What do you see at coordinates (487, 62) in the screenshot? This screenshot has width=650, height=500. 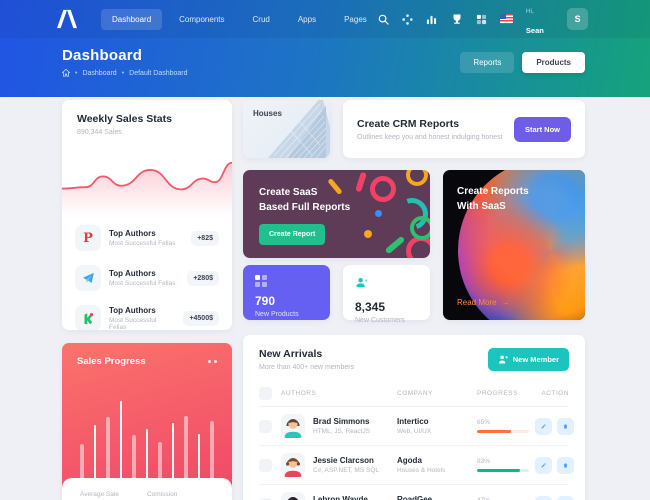 I see `reports-button: Reports` at bounding box center [487, 62].